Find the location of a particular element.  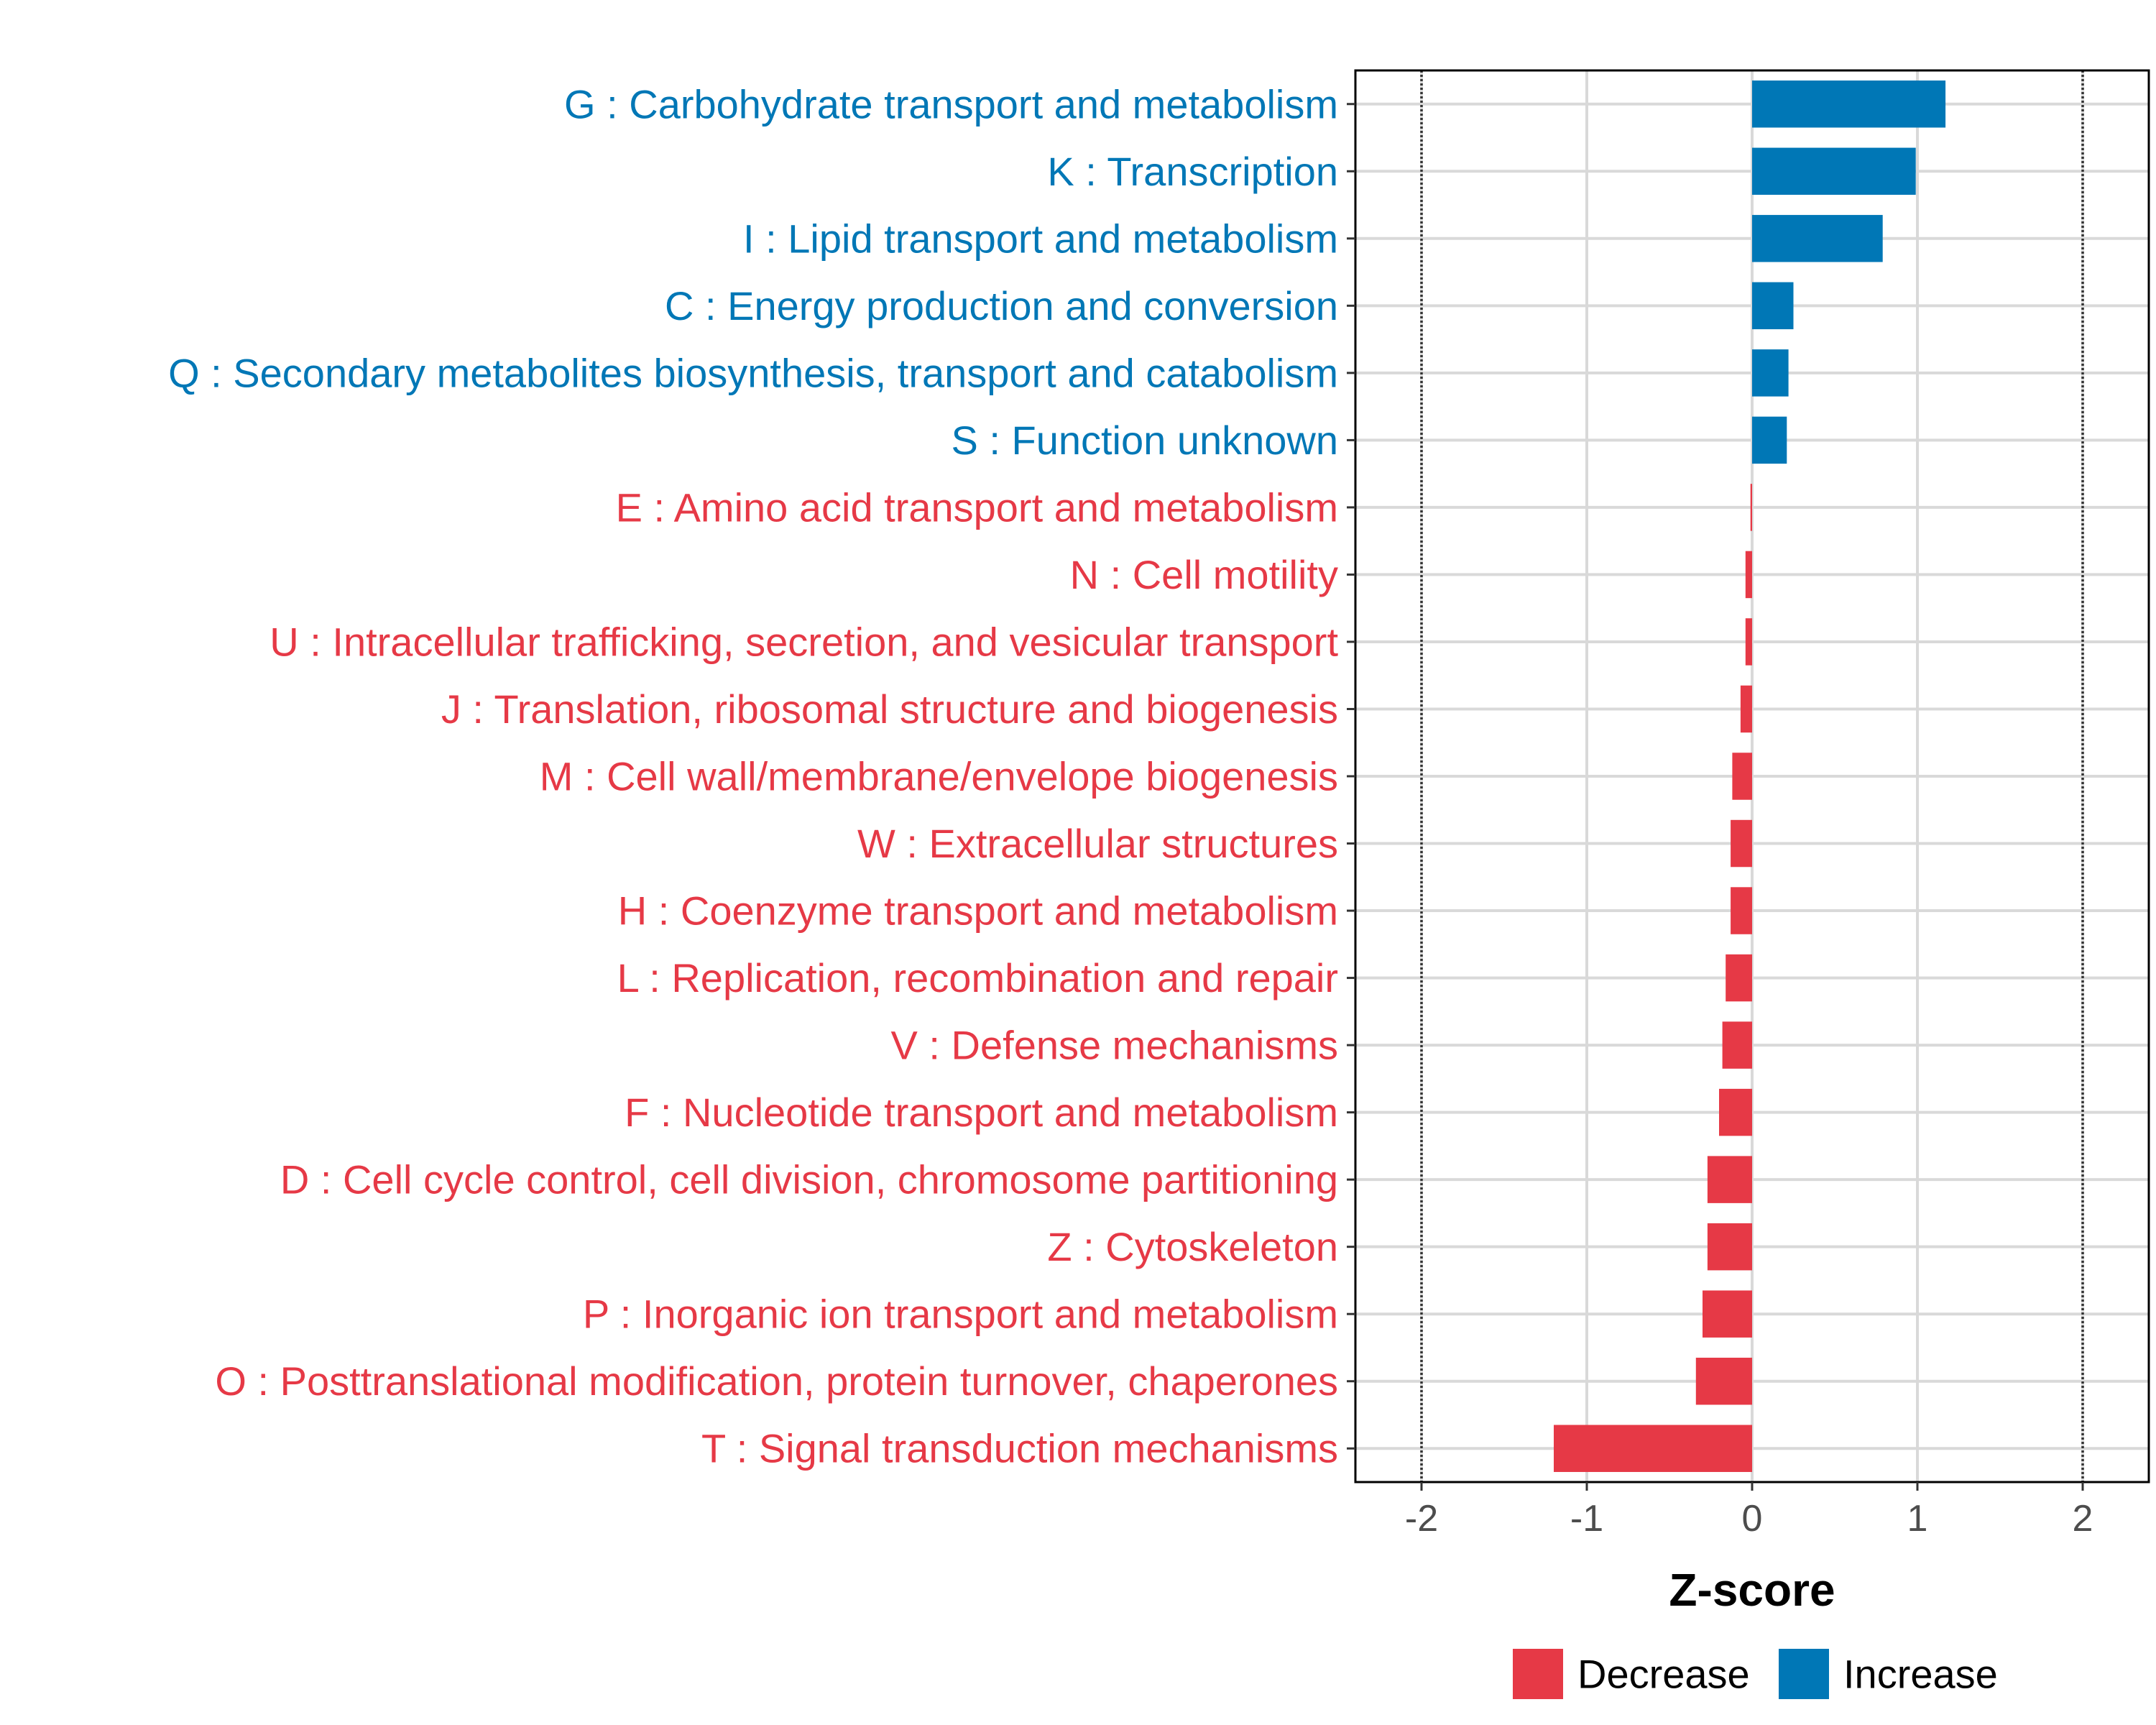

category-label: I : Lipid transport and metabolism is located at coordinates (1040, 238).